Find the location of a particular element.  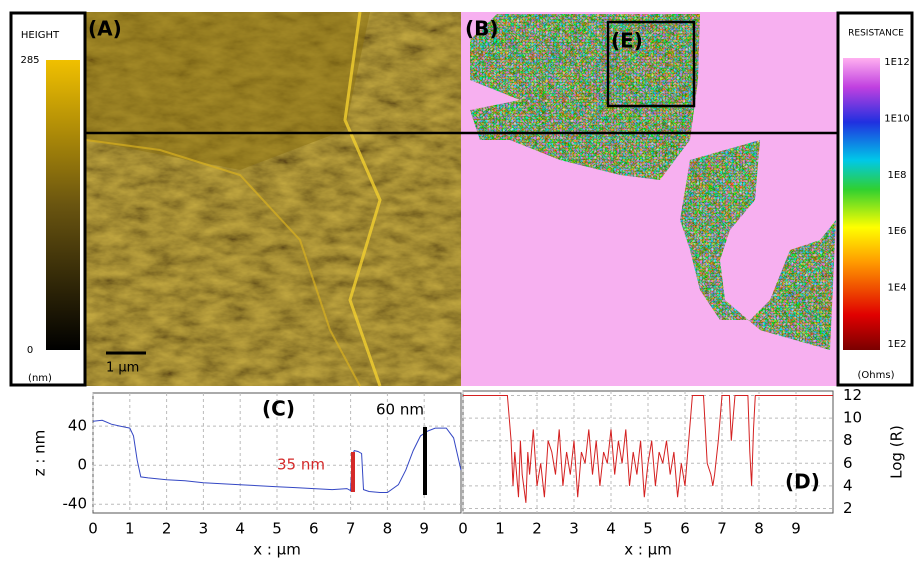

colorbar-unit: (nm) is located at coordinates (40, 378).